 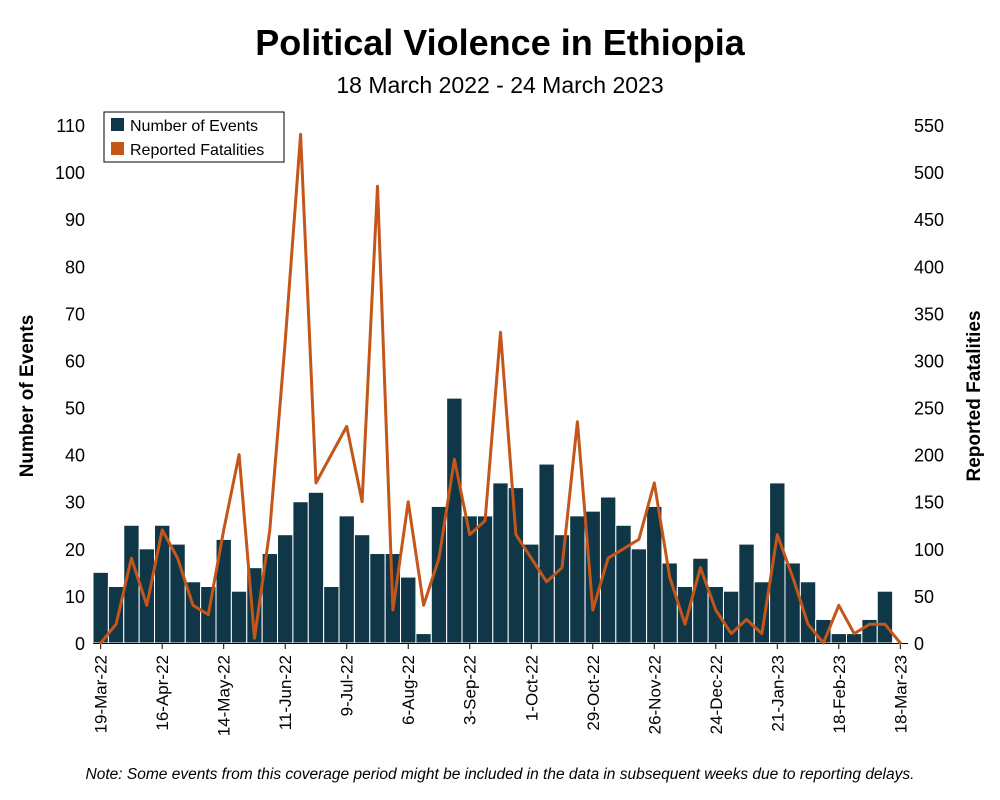 What do you see at coordinates (75, 220) in the screenshot?
I see `y-left-tick-label: 90` at bounding box center [75, 220].